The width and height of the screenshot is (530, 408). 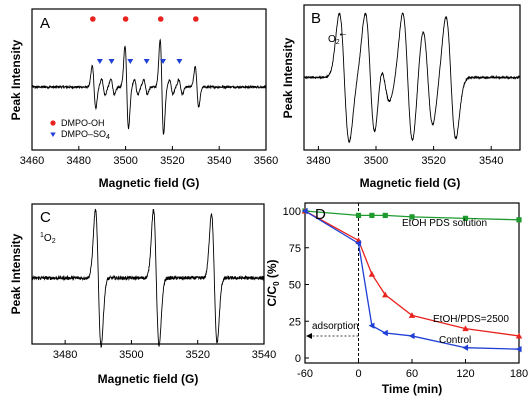 What do you see at coordinates (433, 161) in the screenshot?
I see `panel-b-x-tick-label: 3520` at bounding box center [433, 161].